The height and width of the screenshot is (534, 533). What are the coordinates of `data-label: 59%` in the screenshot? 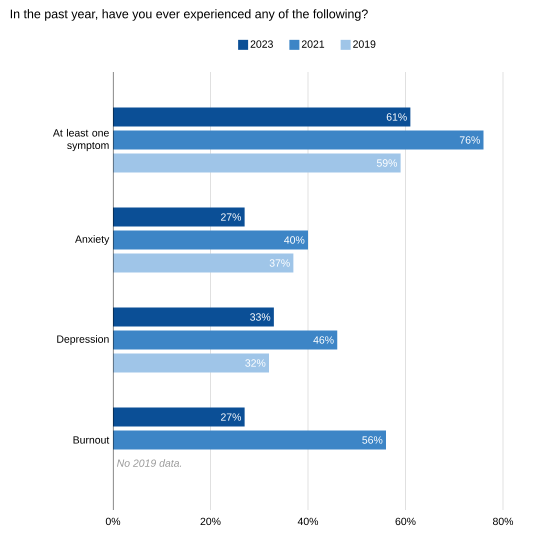 It's located at (387, 163).